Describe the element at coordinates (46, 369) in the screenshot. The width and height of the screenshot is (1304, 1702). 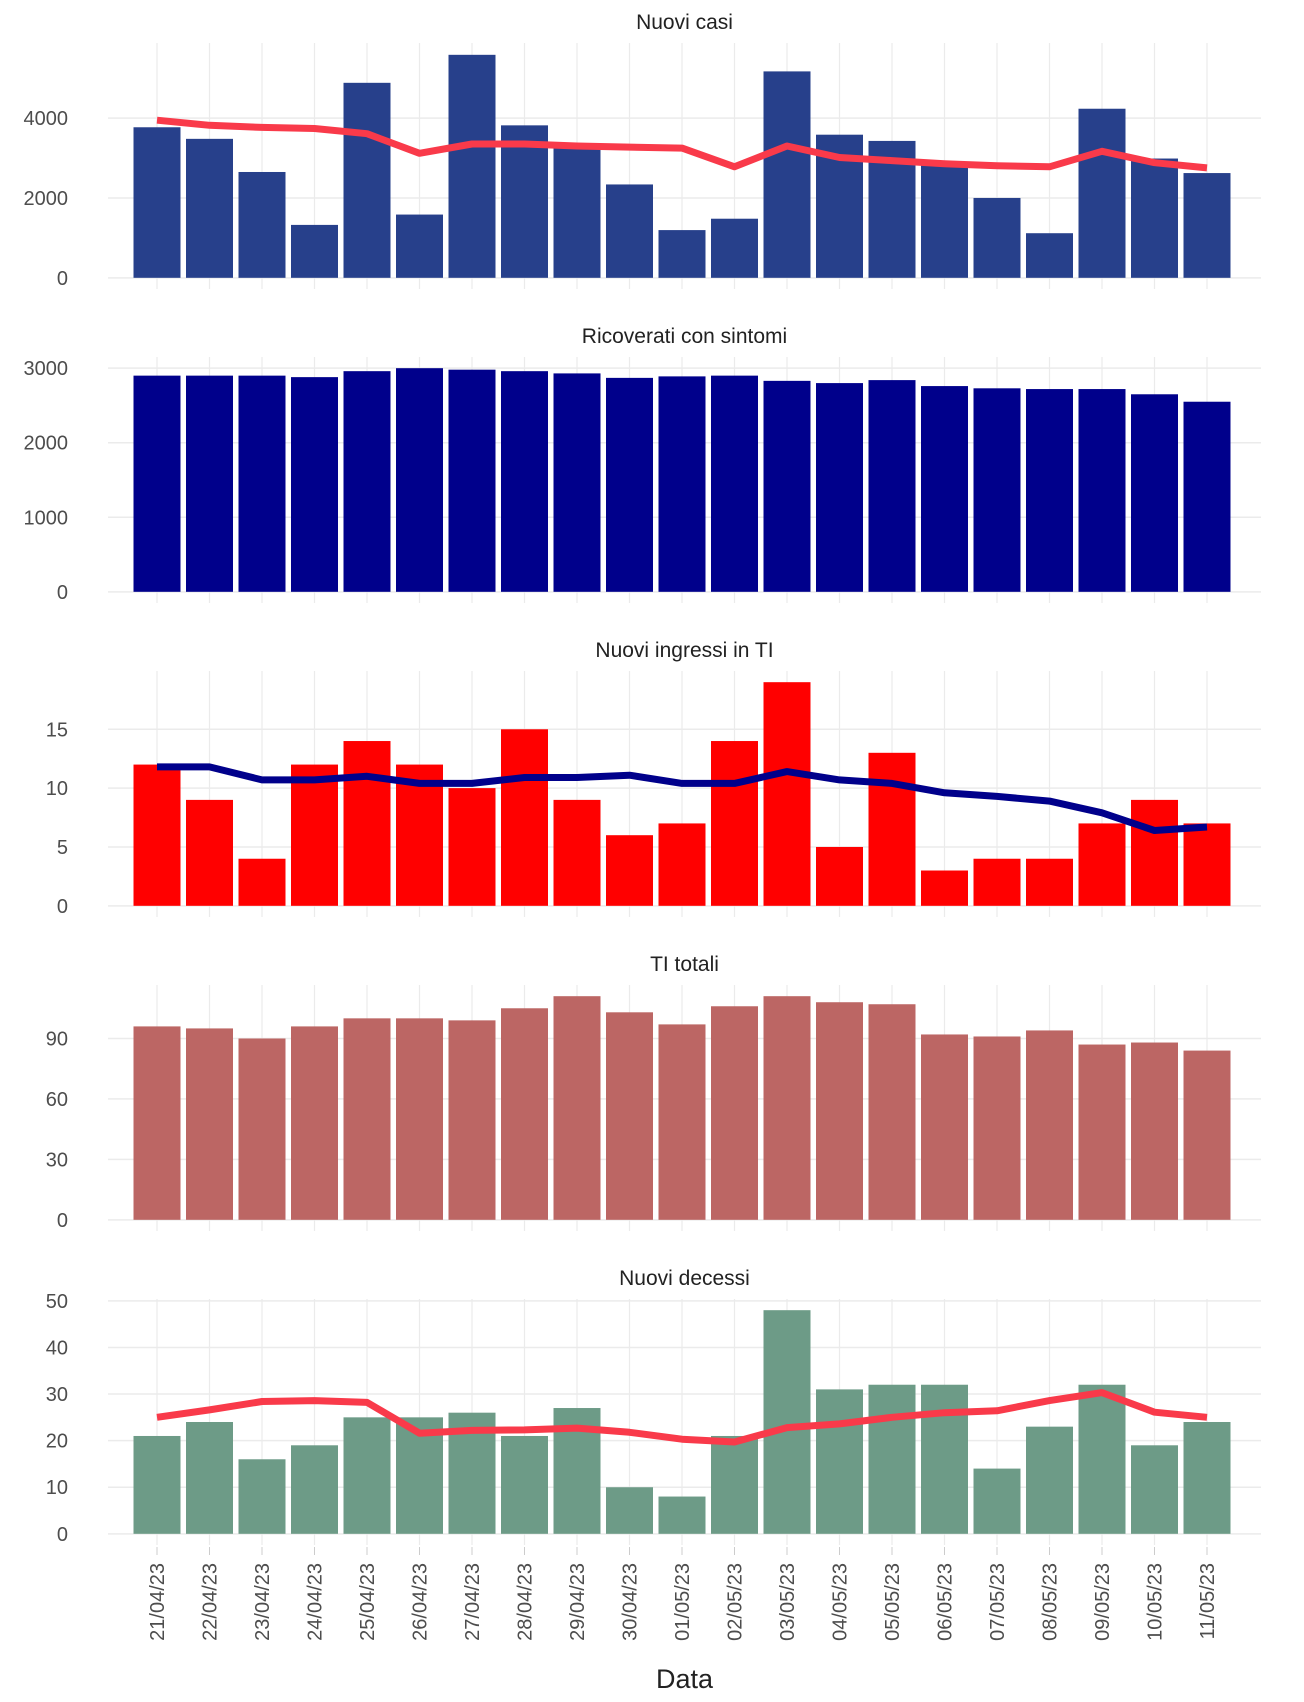
I see `y-tick-label: 3000` at that location.